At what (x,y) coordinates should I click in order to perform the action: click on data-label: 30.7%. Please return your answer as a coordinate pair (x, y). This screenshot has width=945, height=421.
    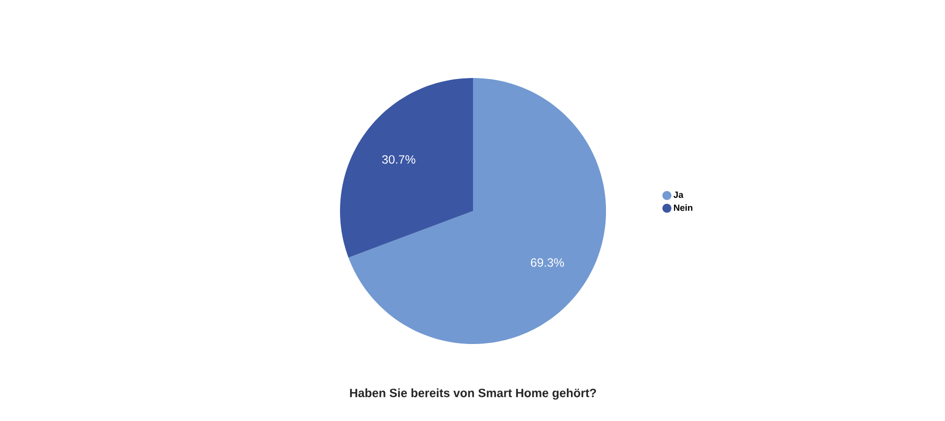
    Looking at the image, I should click on (399, 159).